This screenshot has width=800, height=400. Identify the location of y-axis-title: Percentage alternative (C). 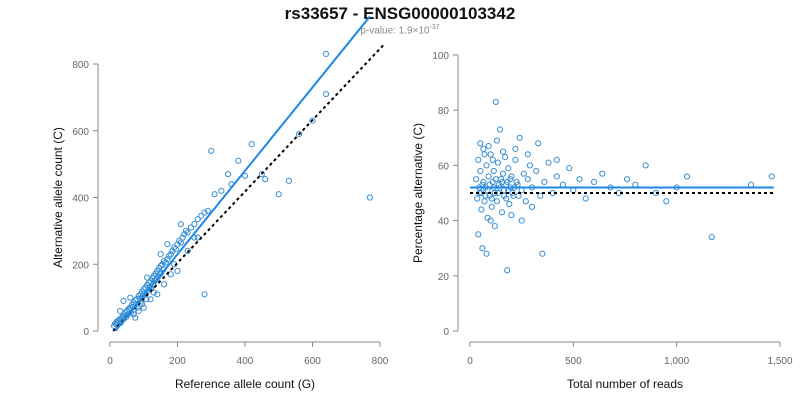
(418, 193).